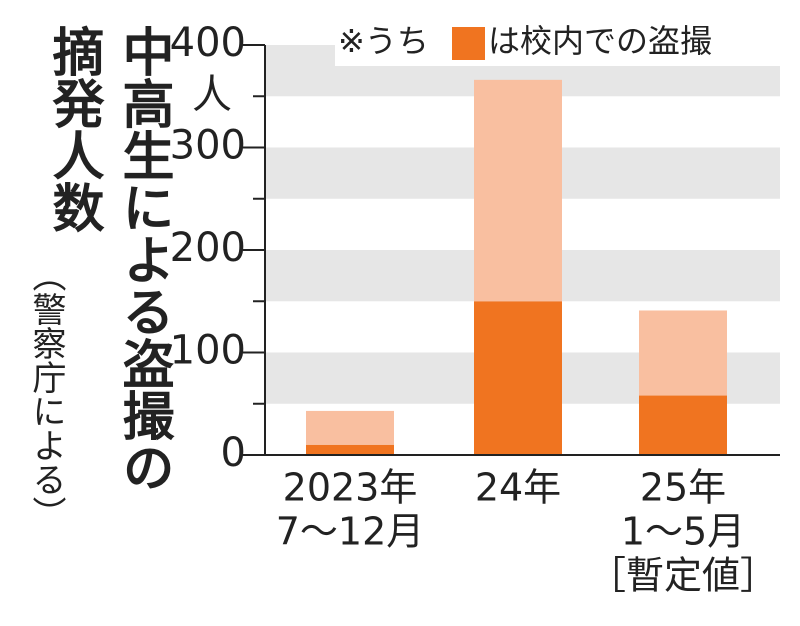 Image resolution: width=800 pixels, height=626 pixels. Describe the element at coordinates (683, 488) in the screenshot. I see `x-tick-label: 25年` at that location.